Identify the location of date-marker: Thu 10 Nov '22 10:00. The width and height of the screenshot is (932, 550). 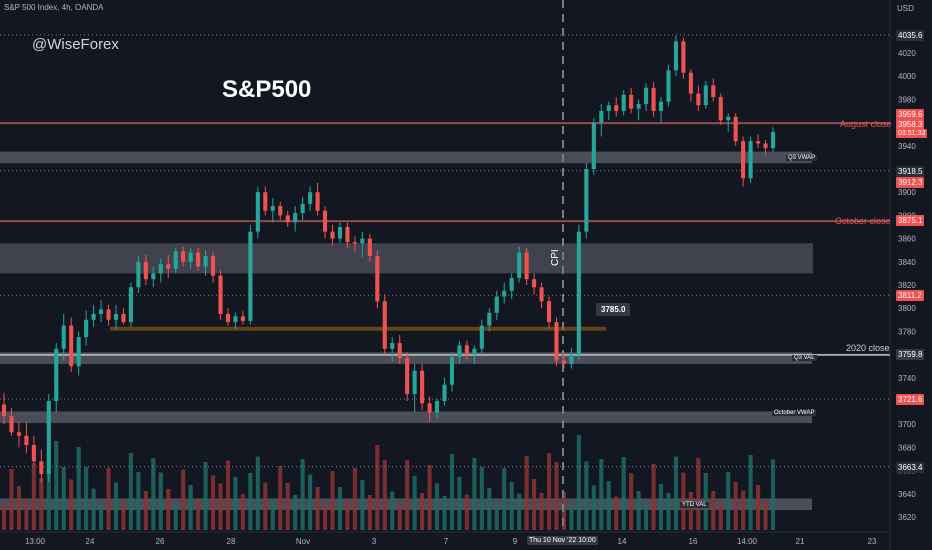
(562, 540).